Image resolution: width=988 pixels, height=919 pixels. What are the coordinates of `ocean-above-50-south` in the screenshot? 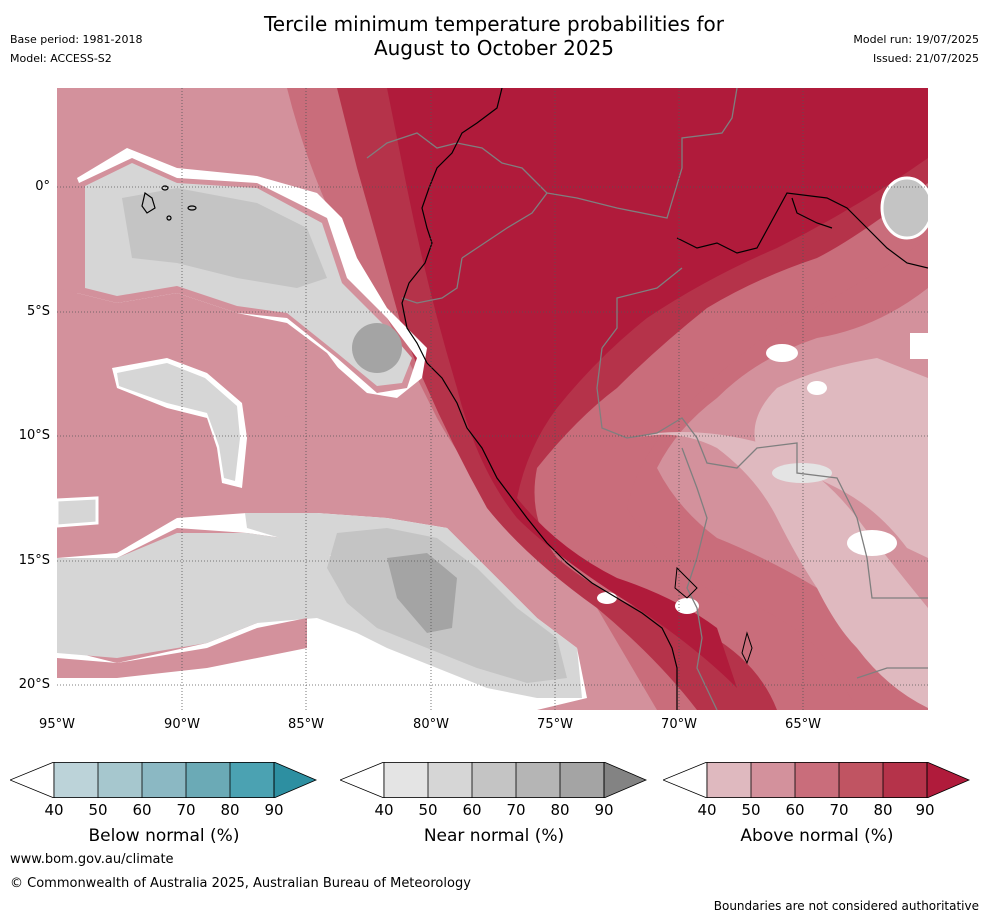 It's located at (182, 648).